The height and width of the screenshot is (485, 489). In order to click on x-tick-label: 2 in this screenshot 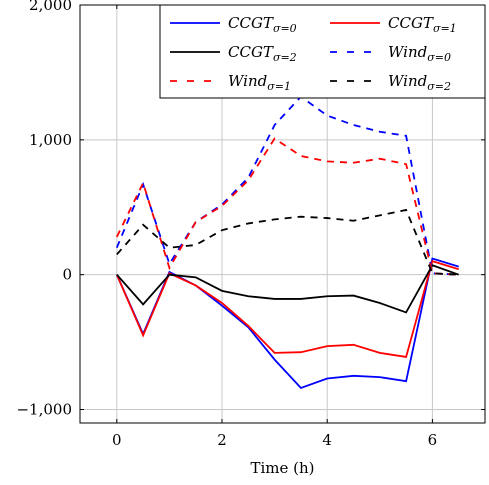, I will do `click(222, 440)`.